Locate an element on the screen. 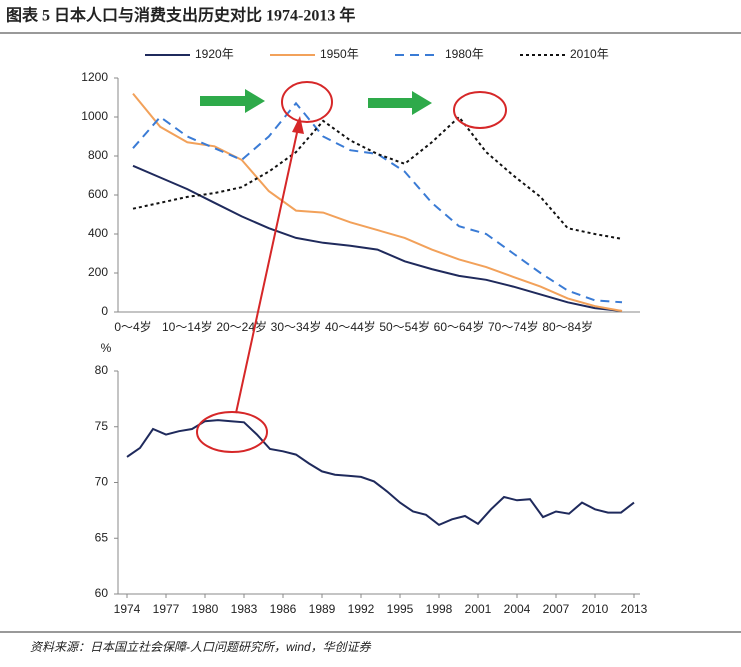 This screenshot has width=741, height=667. x-tick-label: 1977 is located at coordinates (166, 609).